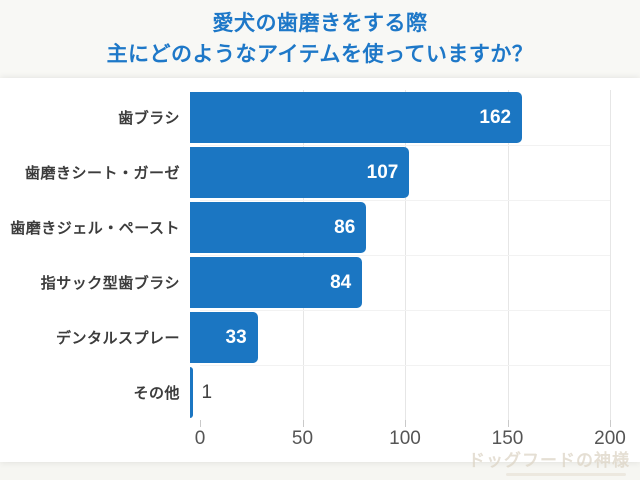 The image size is (640, 480). What do you see at coordinates (117, 338) in the screenshot?
I see `category-label: デンタルスプレー` at bounding box center [117, 338].